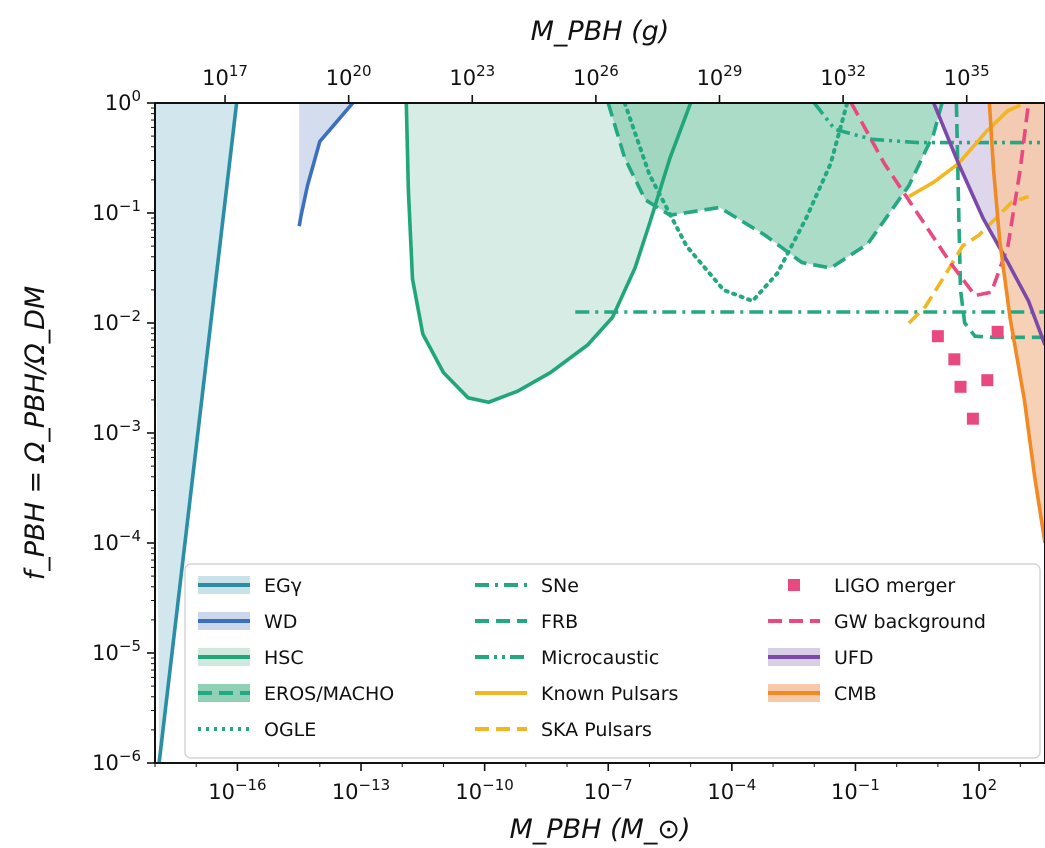 The width and height of the screenshot is (1045, 848). I want to click on legend-entry-ogle: OGLE, so click(257, 730).